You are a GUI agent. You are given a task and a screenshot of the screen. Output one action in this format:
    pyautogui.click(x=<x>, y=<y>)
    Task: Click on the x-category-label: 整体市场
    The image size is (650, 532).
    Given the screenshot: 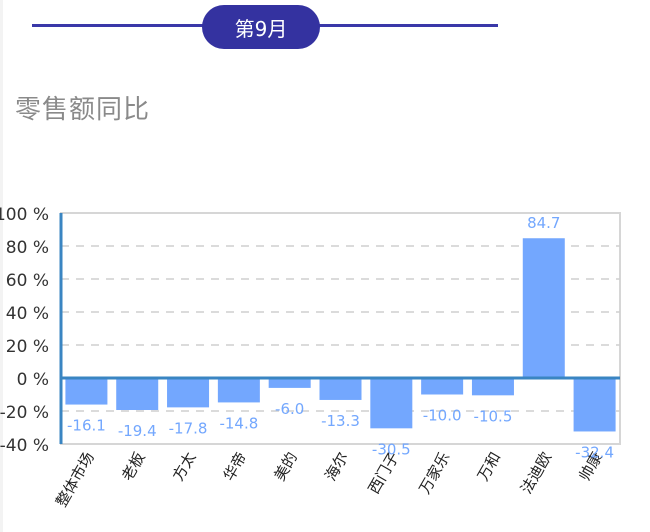 What is the action you would take?
    pyautogui.click(x=75, y=479)
    